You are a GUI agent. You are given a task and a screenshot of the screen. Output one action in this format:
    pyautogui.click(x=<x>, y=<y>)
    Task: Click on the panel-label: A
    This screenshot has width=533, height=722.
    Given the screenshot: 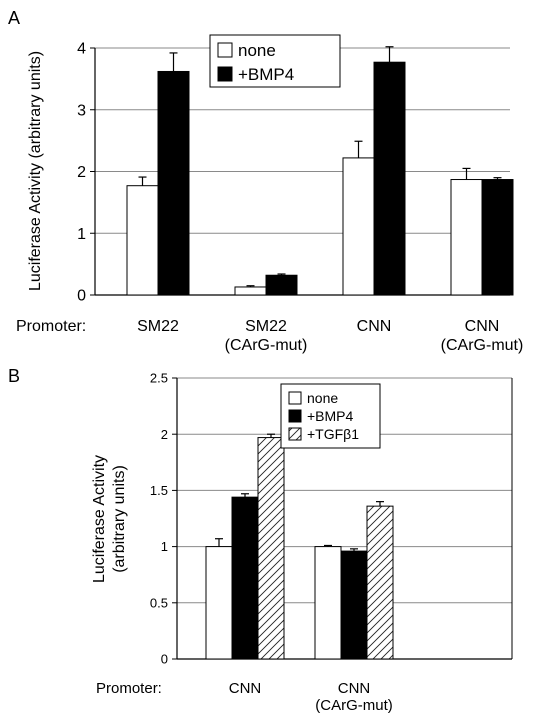 What is the action you would take?
    pyautogui.click(x=14, y=18)
    